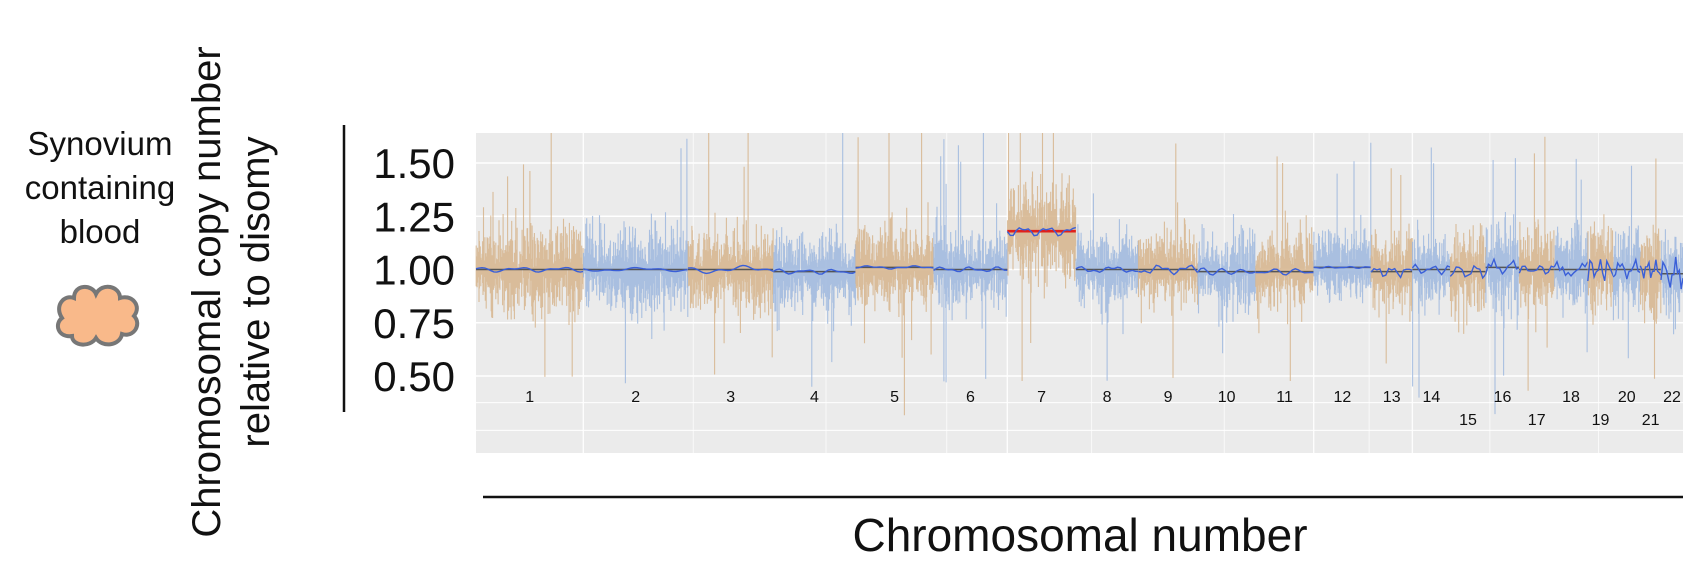  What do you see at coordinates (1226, 284) in the screenshot?
I see `chromosome-10-track` at bounding box center [1226, 284].